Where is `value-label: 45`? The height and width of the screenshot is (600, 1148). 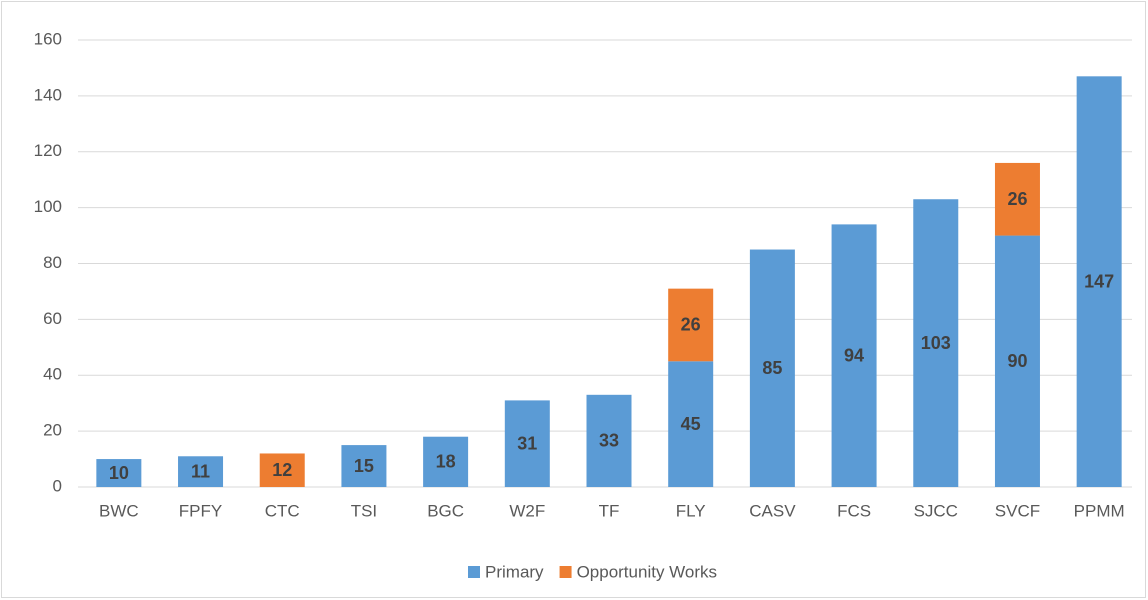
value-label: 45 is located at coordinates (691, 424).